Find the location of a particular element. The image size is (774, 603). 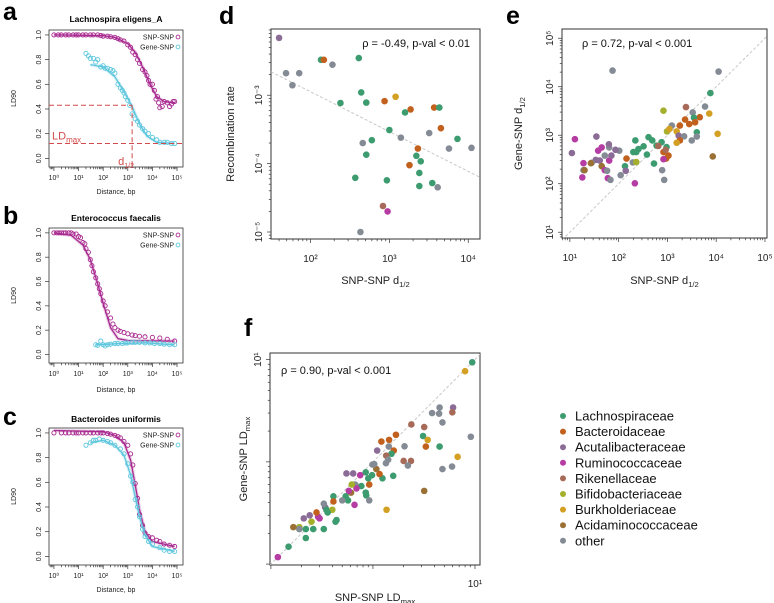

legend-label: Gene-SNP is located at coordinates (157, 48).